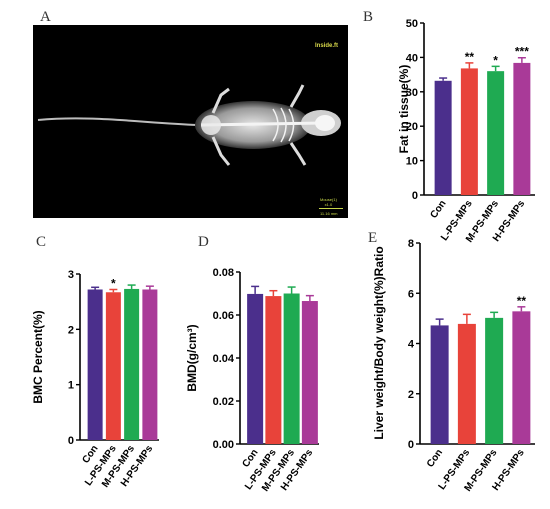 Image resolution: width=550 pixels, height=509 pixels. I want to click on bar-E-H-PS-MPs, so click(521, 377).